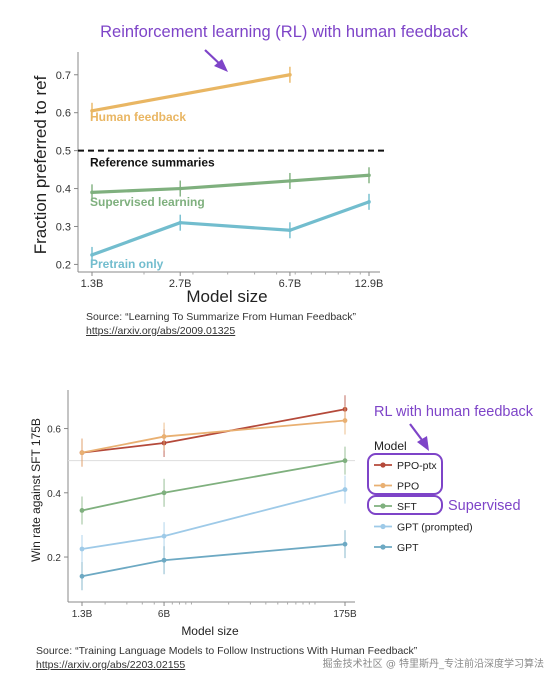 The width and height of the screenshot is (558, 680). I want to click on chart1-line-human-feedback, so click(191, 93).